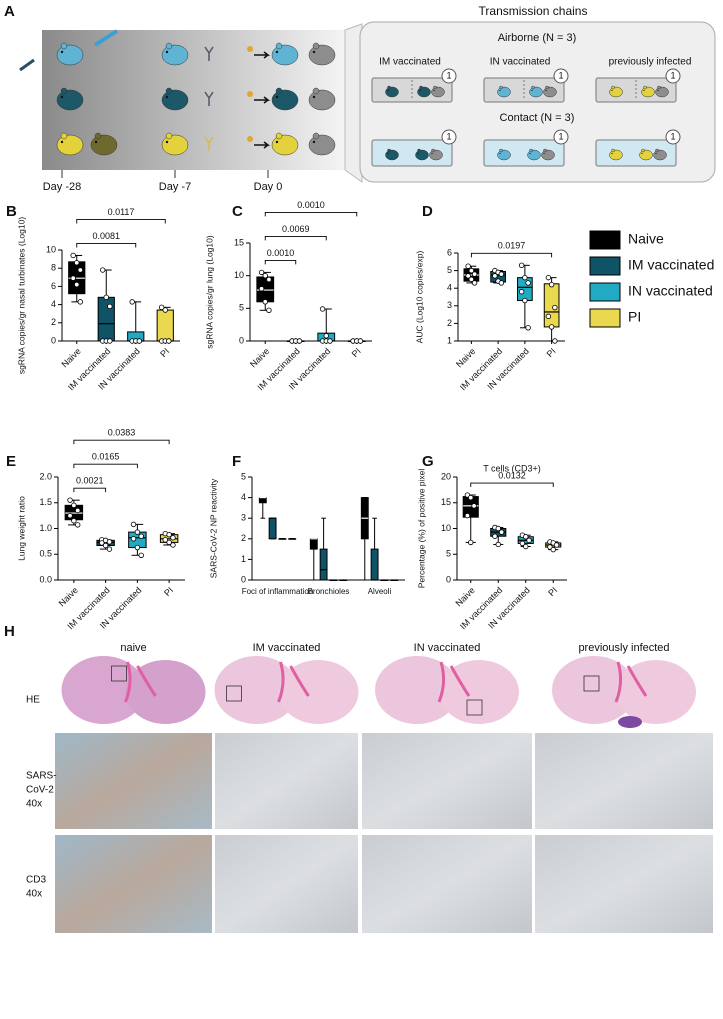 The width and height of the screenshot is (723, 1019). Describe the element at coordinates (380, 591) in the screenshot. I see `x-tick-label: Alveoli` at that location.